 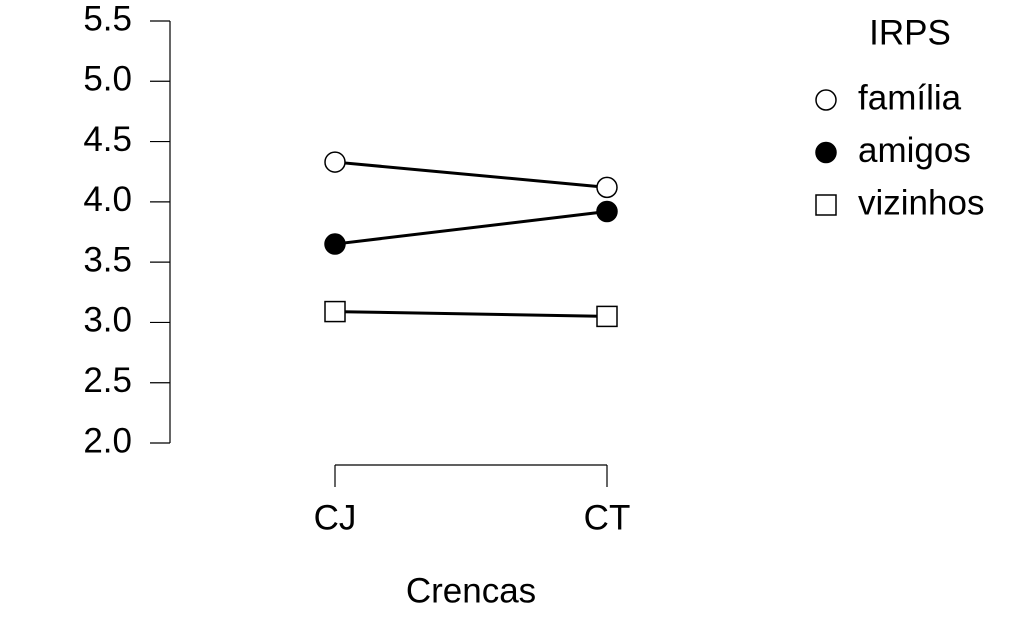 What do you see at coordinates (921, 202) in the screenshot?
I see `legend-label: vizinhos` at bounding box center [921, 202].